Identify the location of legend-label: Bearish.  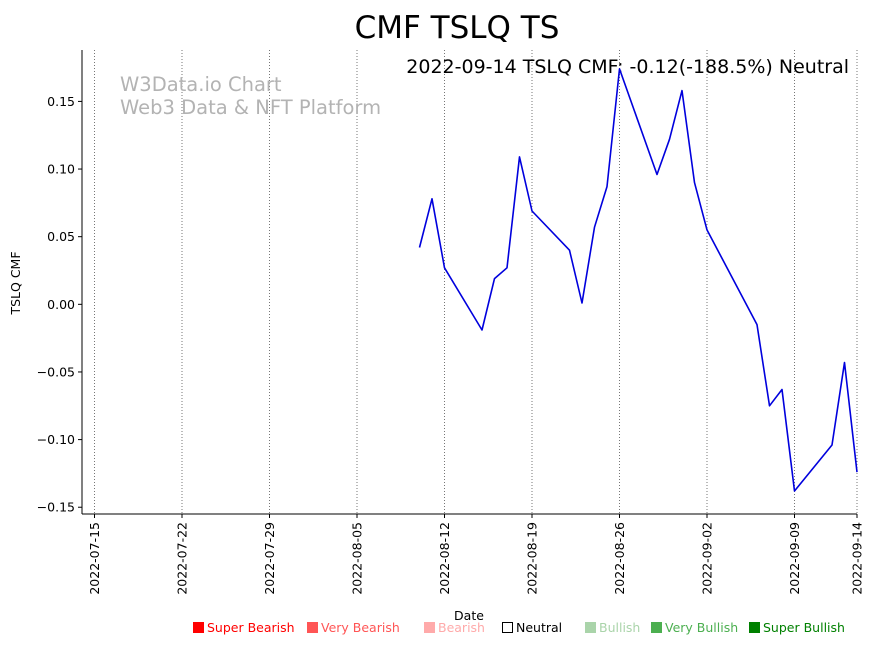
(461, 627).